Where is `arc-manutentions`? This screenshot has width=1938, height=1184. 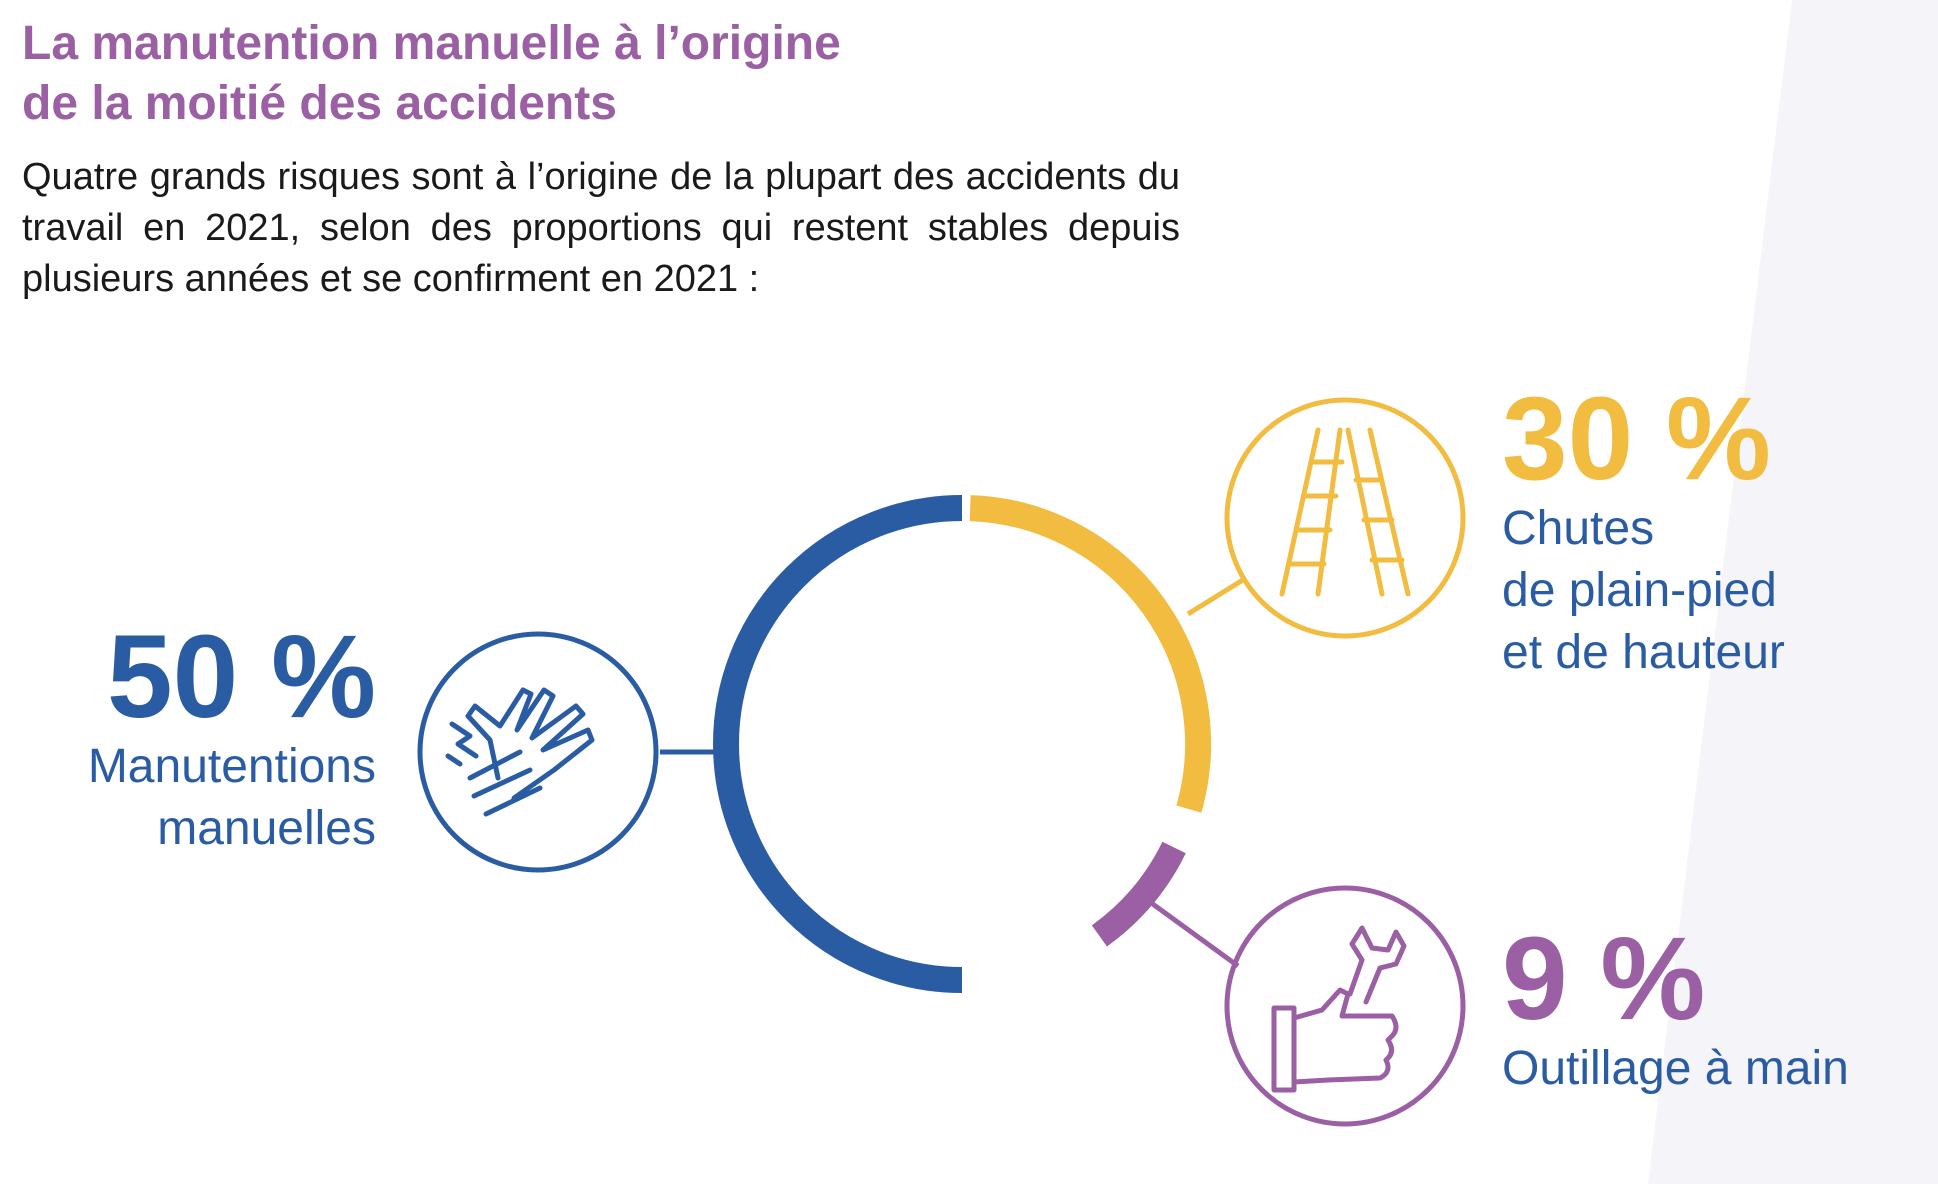
arc-manutentions is located at coordinates (838, 744).